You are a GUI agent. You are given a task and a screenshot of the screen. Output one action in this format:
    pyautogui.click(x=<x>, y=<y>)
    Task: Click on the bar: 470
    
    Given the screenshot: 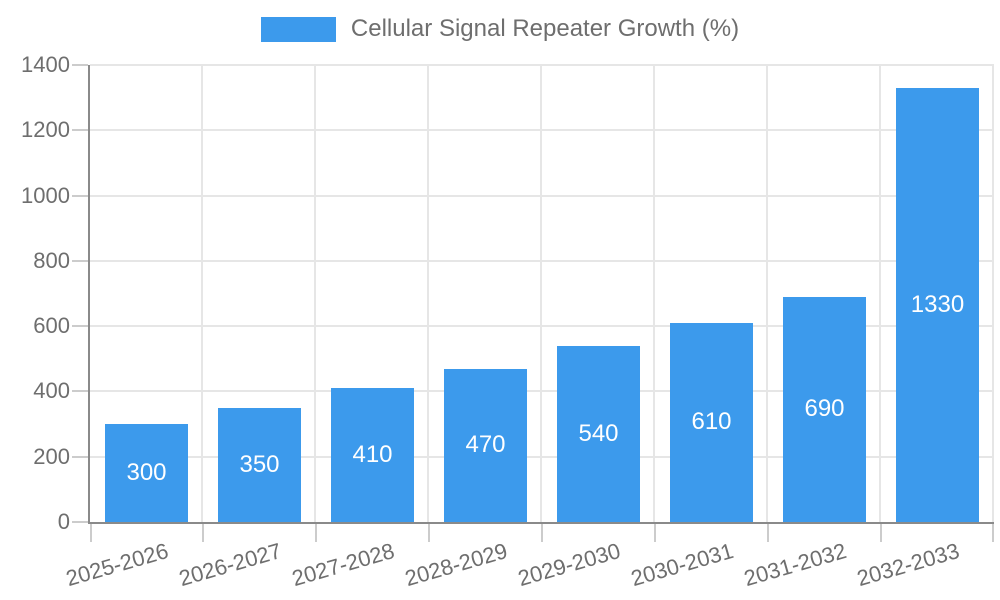 What is the action you would take?
    pyautogui.click(x=485, y=445)
    